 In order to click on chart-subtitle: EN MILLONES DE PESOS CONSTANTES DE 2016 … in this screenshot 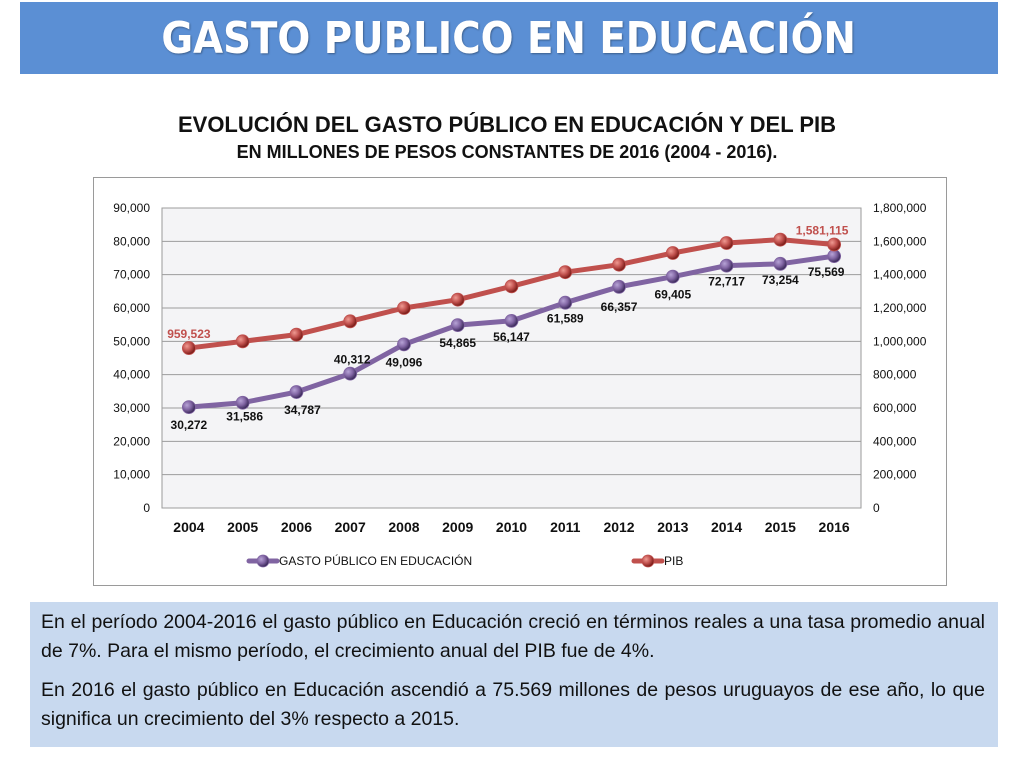, I will do `click(507, 152)`.